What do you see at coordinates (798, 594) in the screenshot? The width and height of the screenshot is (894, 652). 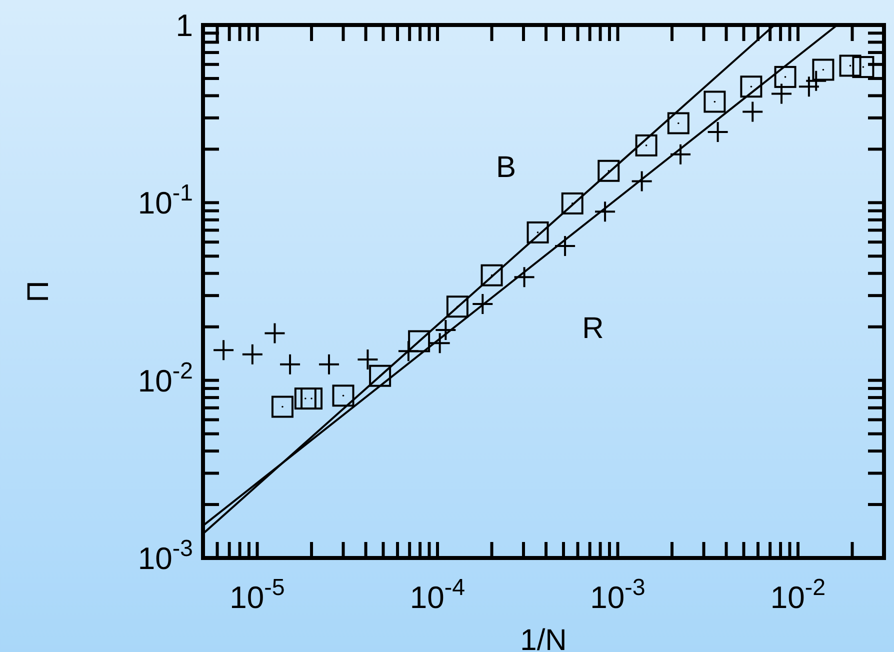 I see `x-tick-label: 10$^{-2}$` at bounding box center [798, 594].